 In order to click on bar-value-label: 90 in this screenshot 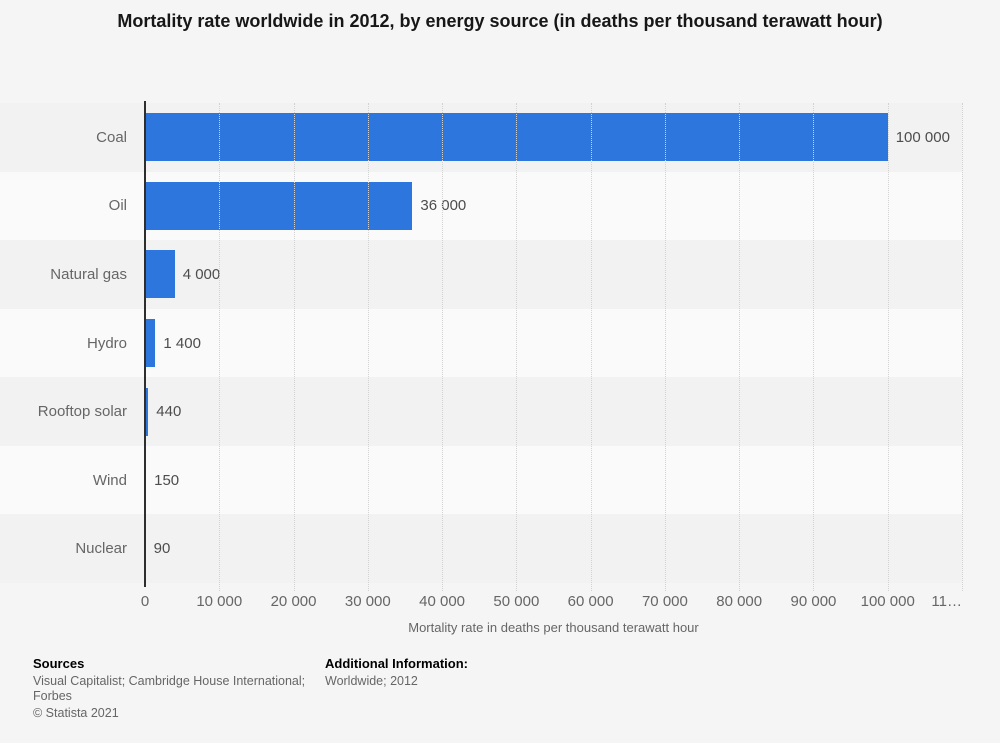, I will do `click(162, 549)`.